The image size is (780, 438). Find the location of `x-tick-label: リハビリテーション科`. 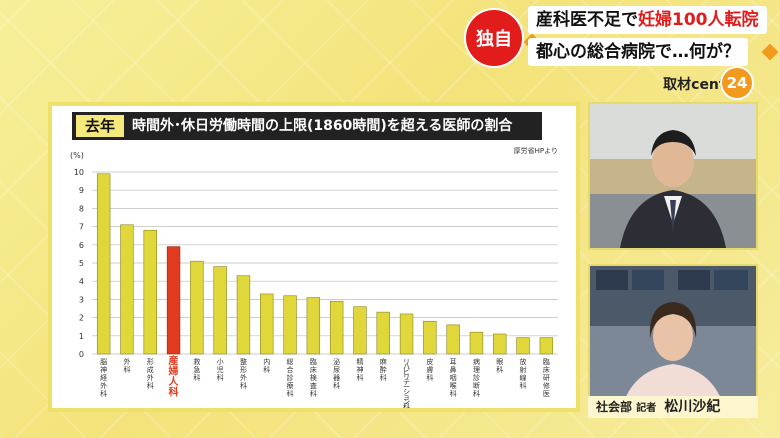

x-tick-label: リハビリテーション科 is located at coordinates (406, 383).